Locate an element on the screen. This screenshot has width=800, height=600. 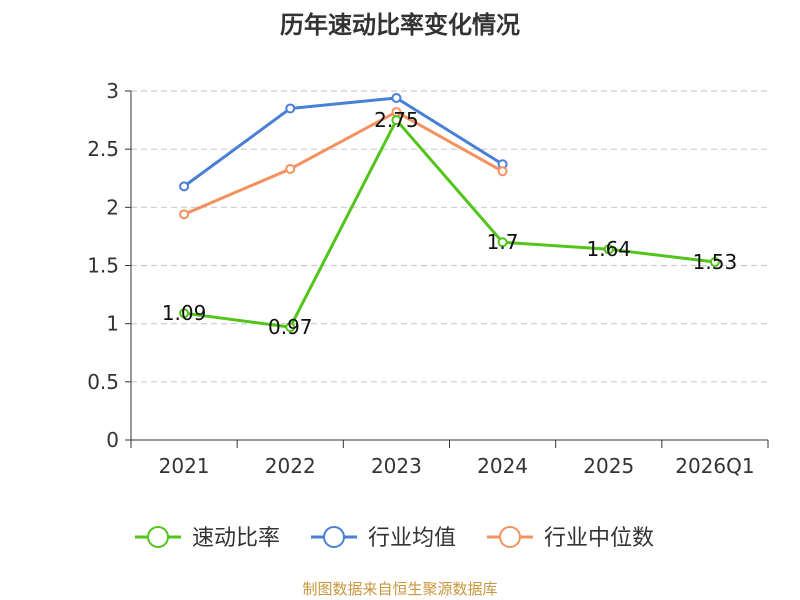
legend: 速动比率 行业均值 行业中位数 is located at coordinates (394, 538).